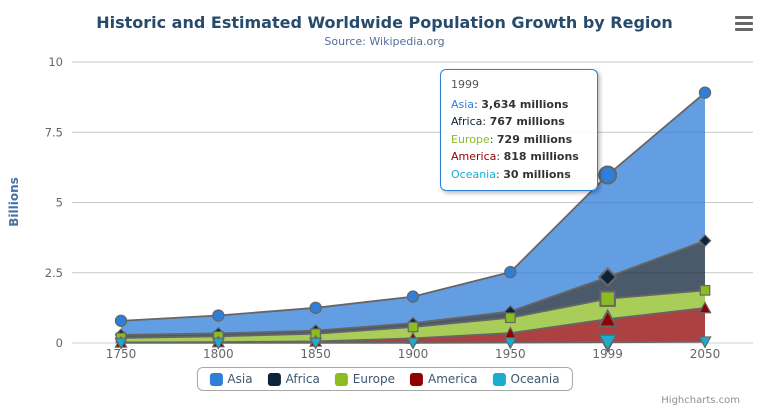 The width and height of the screenshot is (769, 416). I want to click on x-axis-tick-label: 1750, so click(121, 354).